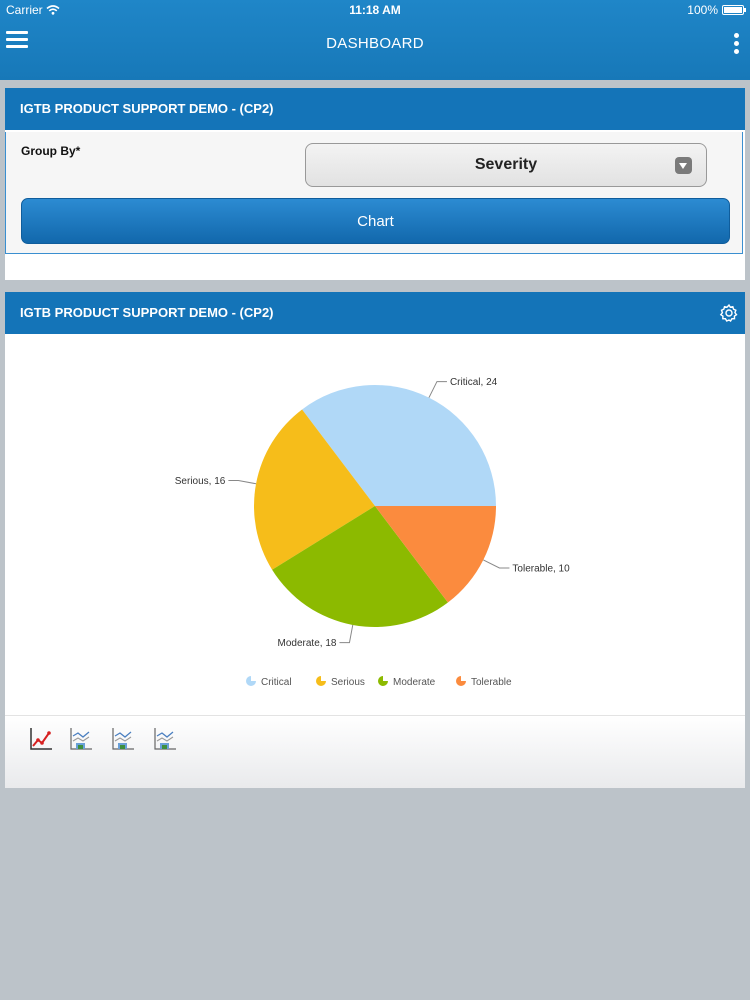  Describe the element at coordinates (541, 568) in the screenshot. I see `data-label-tolerable: Tolerable, 10` at that location.